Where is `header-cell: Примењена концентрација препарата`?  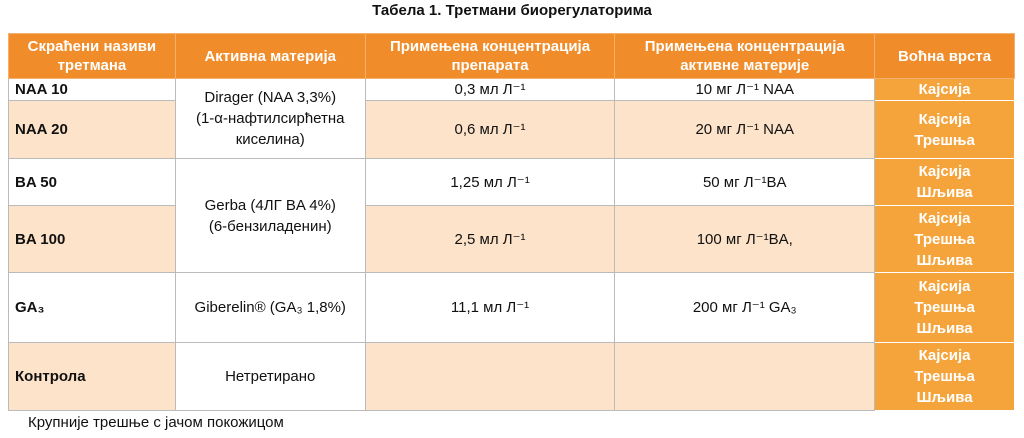
header-cell: Примењена концентрација препарата is located at coordinates (490, 56).